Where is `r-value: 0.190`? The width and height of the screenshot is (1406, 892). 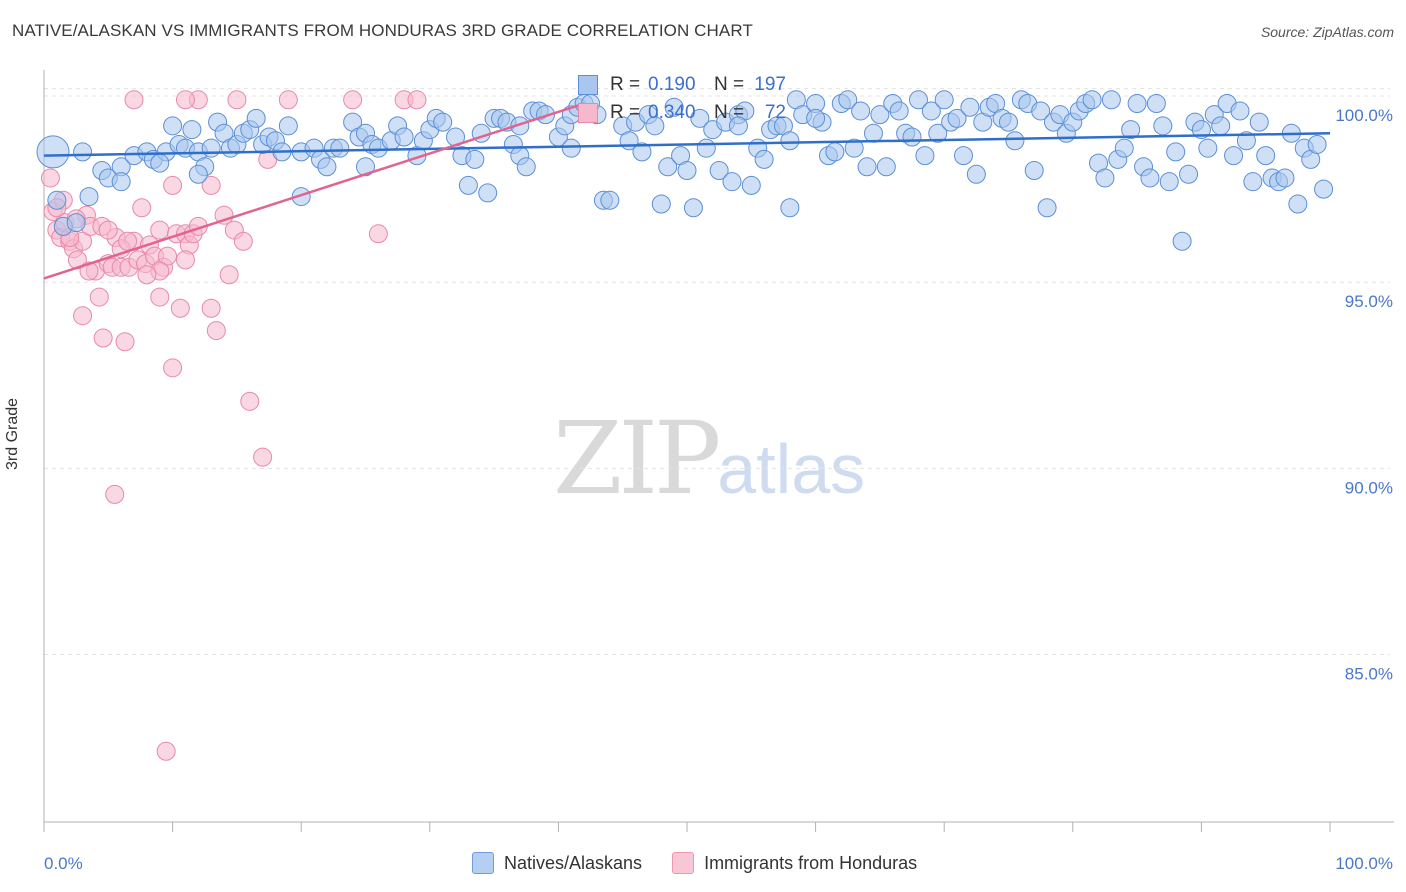 r-value: 0.190 is located at coordinates (672, 84).